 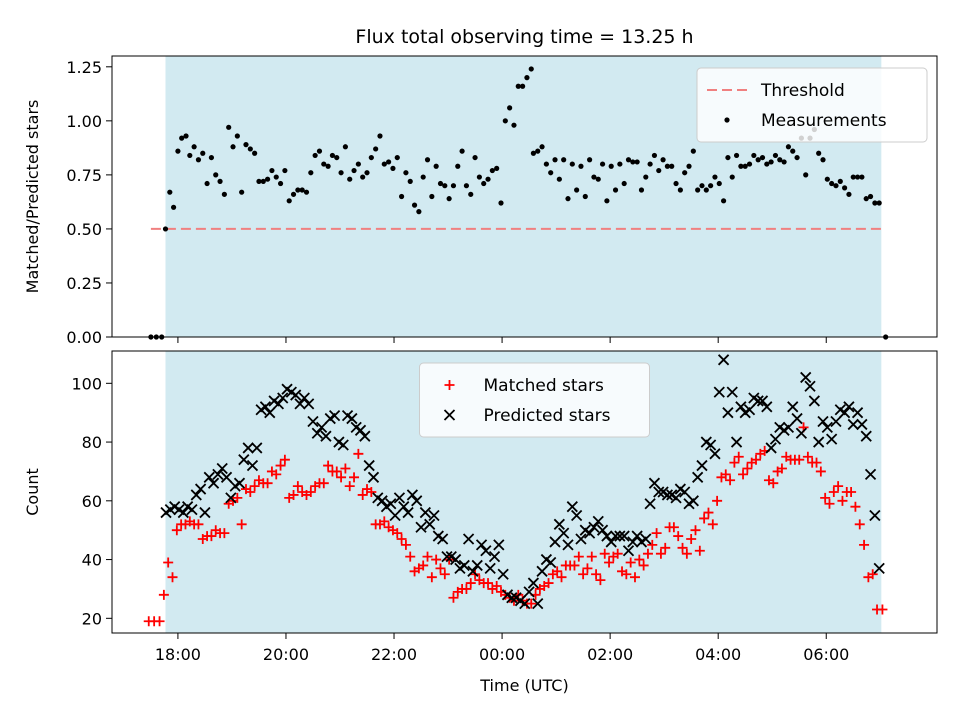 What do you see at coordinates (178, 654) in the screenshot?
I see `x-tick-label: 18:00` at bounding box center [178, 654].